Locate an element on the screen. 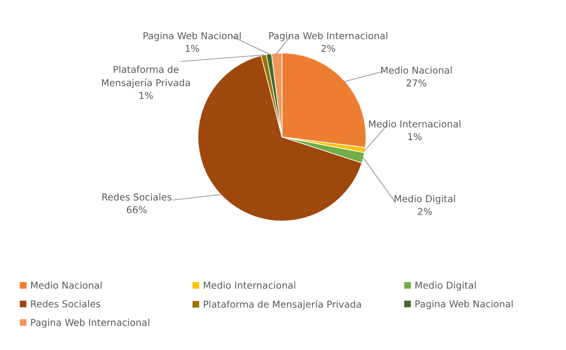 The width and height of the screenshot is (566, 350). slice-label: Pagina Web Nacional is located at coordinates (192, 37).